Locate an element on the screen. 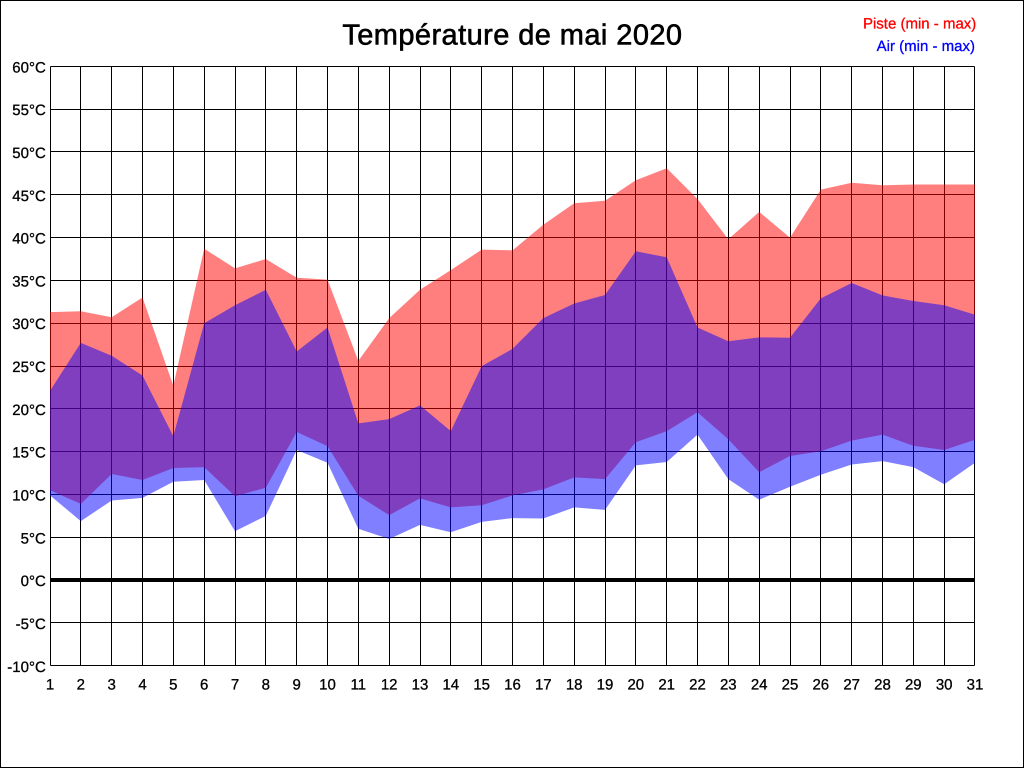 Image resolution: width=1024 pixels, height=768 pixels. svg-text: 15 is located at coordinates (481, 684).